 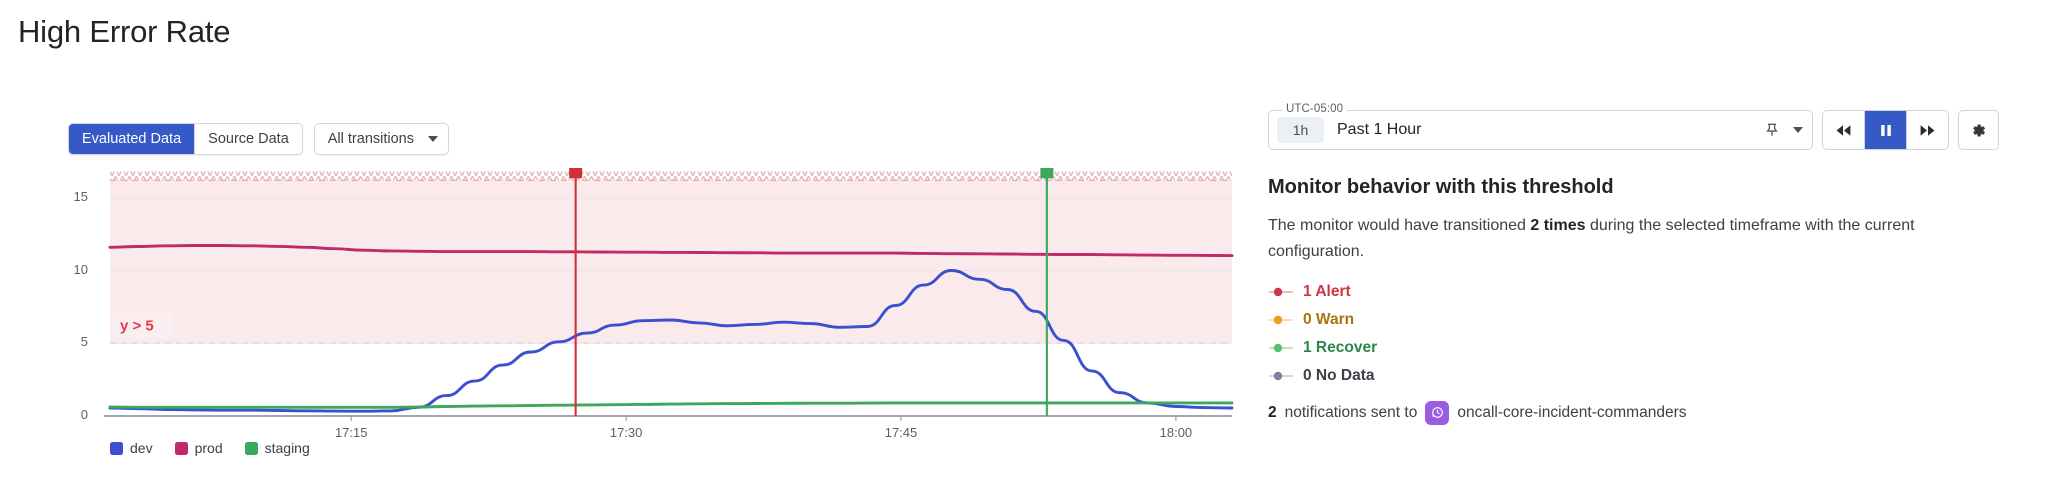 What do you see at coordinates (1653, 334) in the screenshot?
I see `transition-summary-list: 1 Alert 0 Warn 1 Recover 0 No Data` at bounding box center [1653, 334].